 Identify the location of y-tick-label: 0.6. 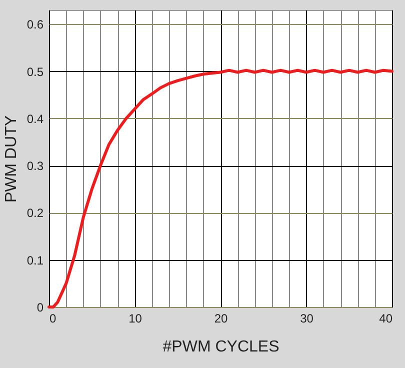
(35, 25).